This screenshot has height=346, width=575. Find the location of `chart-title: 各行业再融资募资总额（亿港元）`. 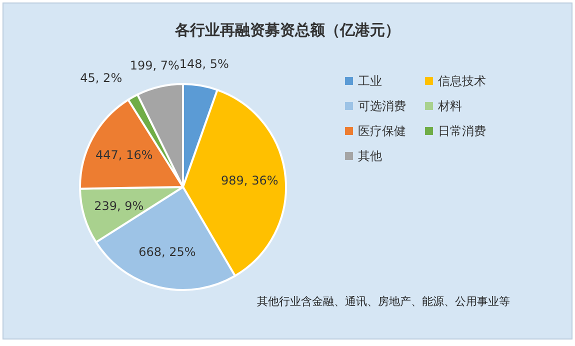

chart-title: 各行业再融资募资总额（亿港元） is located at coordinates (287, 30).